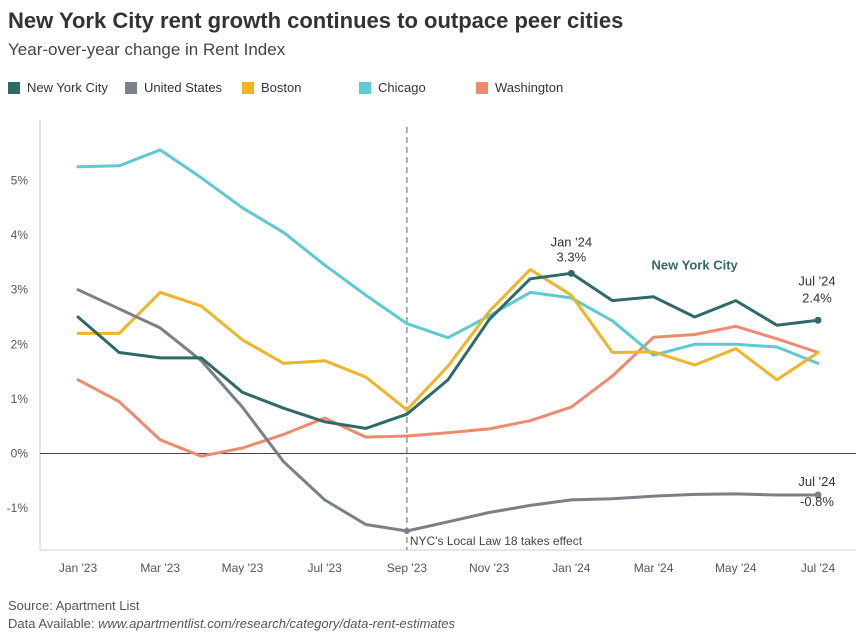  What do you see at coordinates (53, 623) in the screenshot?
I see `data-availability-prefix: Data Available:` at bounding box center [53, 623].